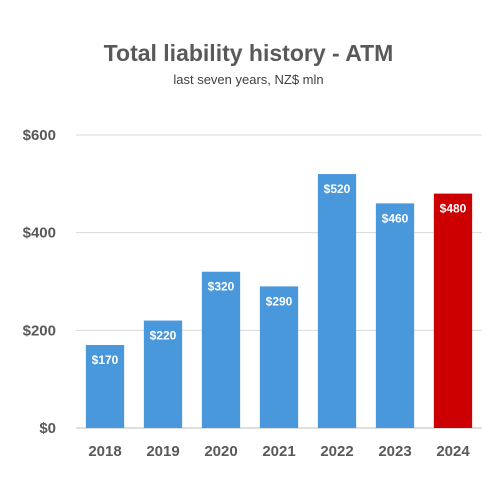 The width and height of the screenshot is (497, 486). What do you see at coordinates (336, 451) in the screenshot?
I see `x-tick-label-2022: 2022` at bounding box center [336, 451].